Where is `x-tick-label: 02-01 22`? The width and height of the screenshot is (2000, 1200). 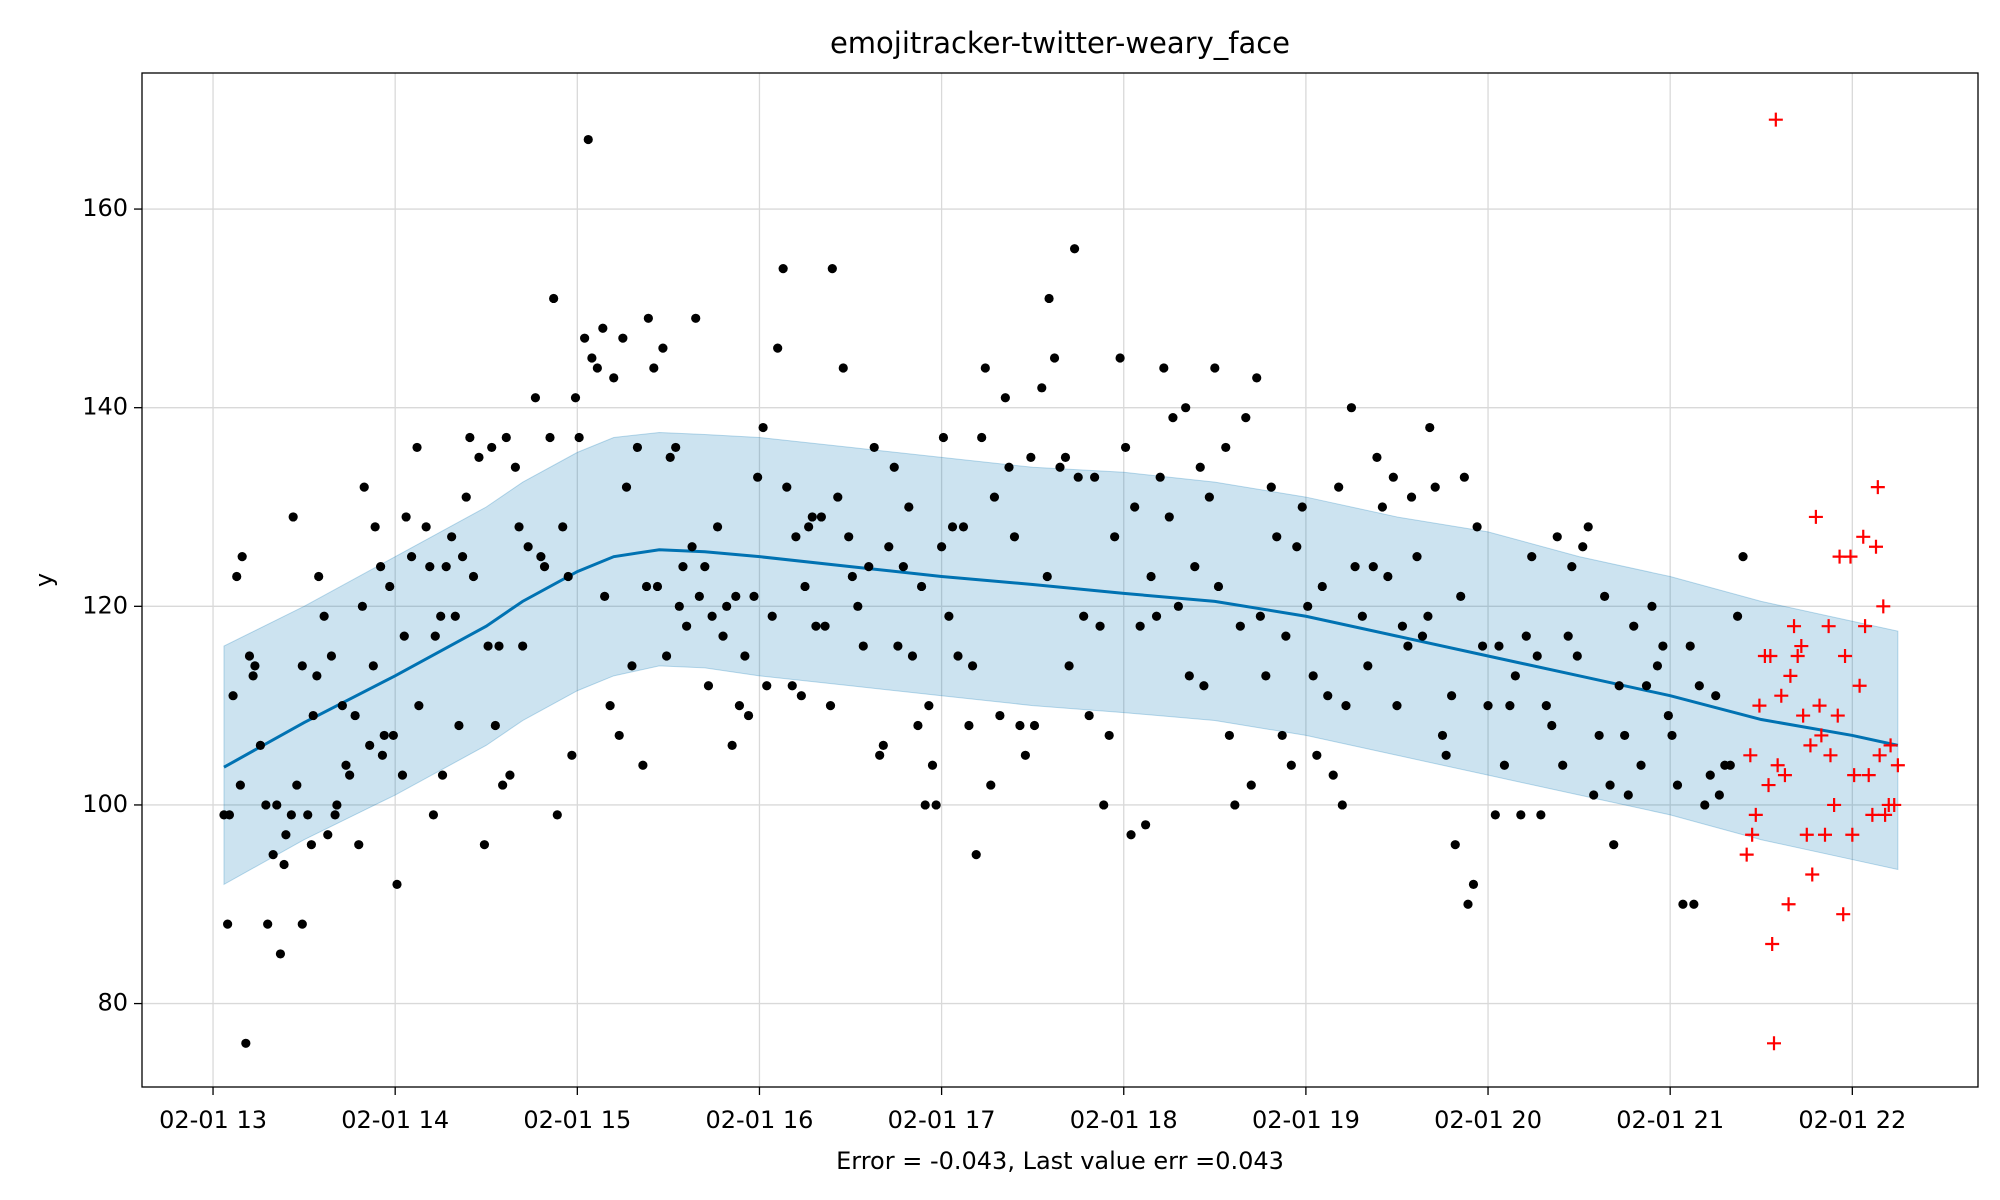 x-tick-label: 02-01 22 is located at coordinates (1852, 1120).